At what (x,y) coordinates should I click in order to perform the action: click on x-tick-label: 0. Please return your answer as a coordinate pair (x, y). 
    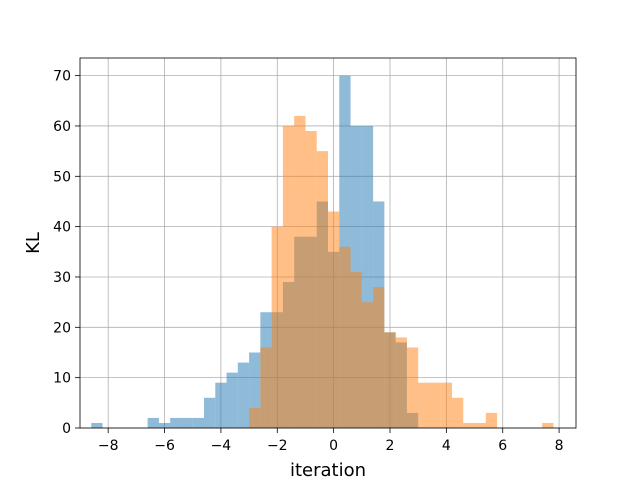
    Looking at the image, I should click on (333, 446).